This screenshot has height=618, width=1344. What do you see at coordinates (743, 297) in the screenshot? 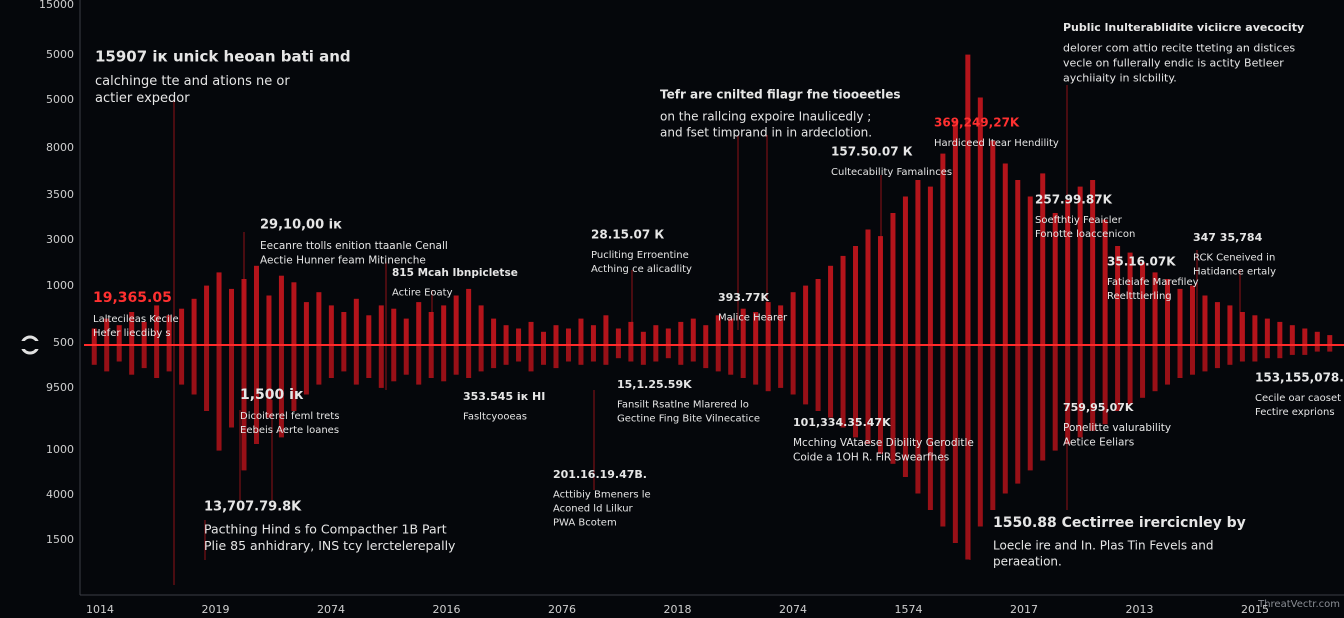
I see `annotation-heading: 393.77K` at bounding box center [743, 297].